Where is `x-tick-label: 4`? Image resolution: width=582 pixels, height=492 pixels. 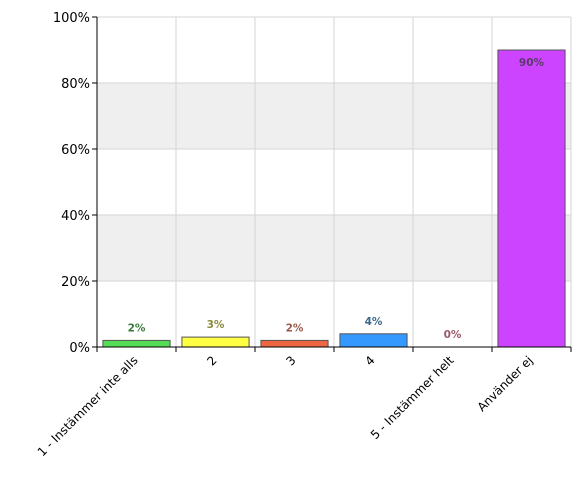
x-tick-label: 4 is located at coordinates (369, 360).